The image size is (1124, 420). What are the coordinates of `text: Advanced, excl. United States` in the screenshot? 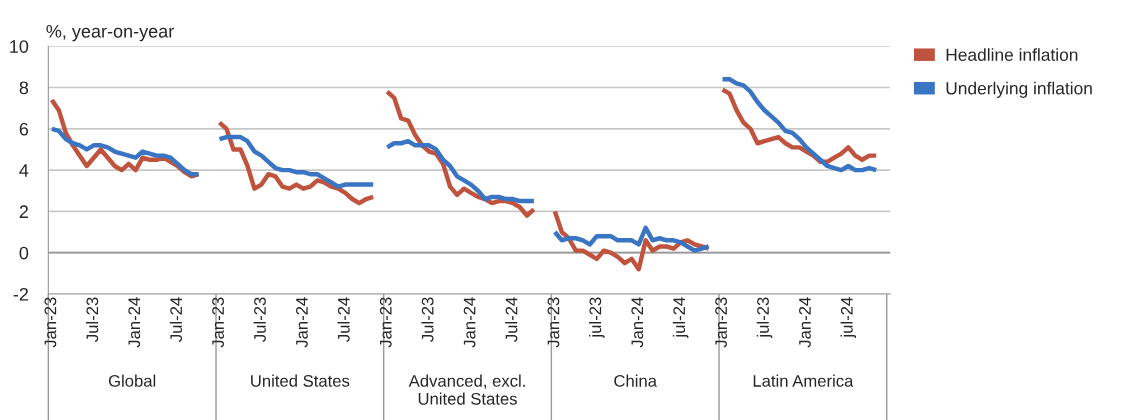 It's located at (466, 389).